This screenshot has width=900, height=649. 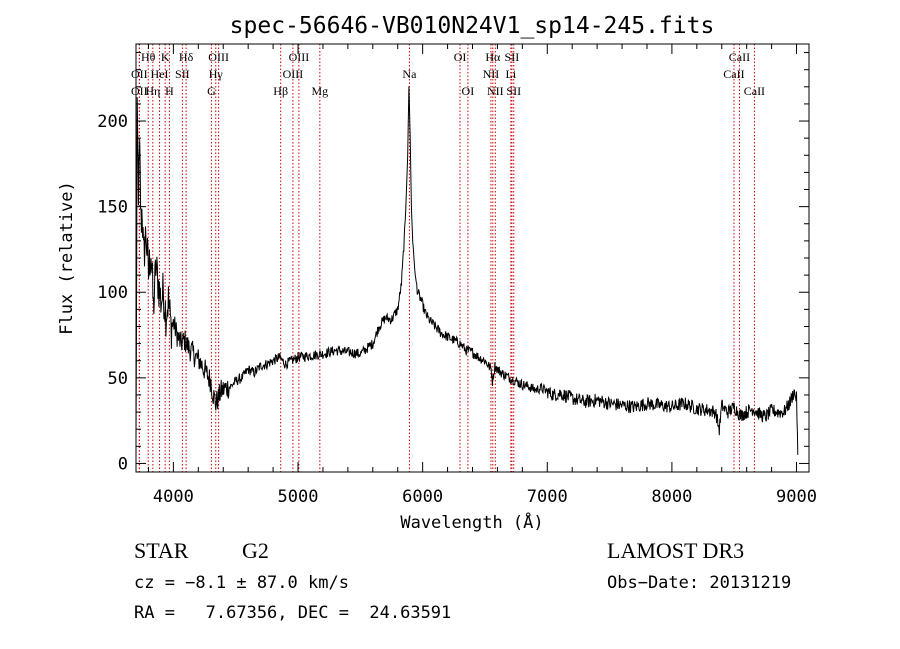 What do you see at coordinates (112, 122) in the screenshot?
I see `y-tick-label: 200` at bounding box center [112, 122].